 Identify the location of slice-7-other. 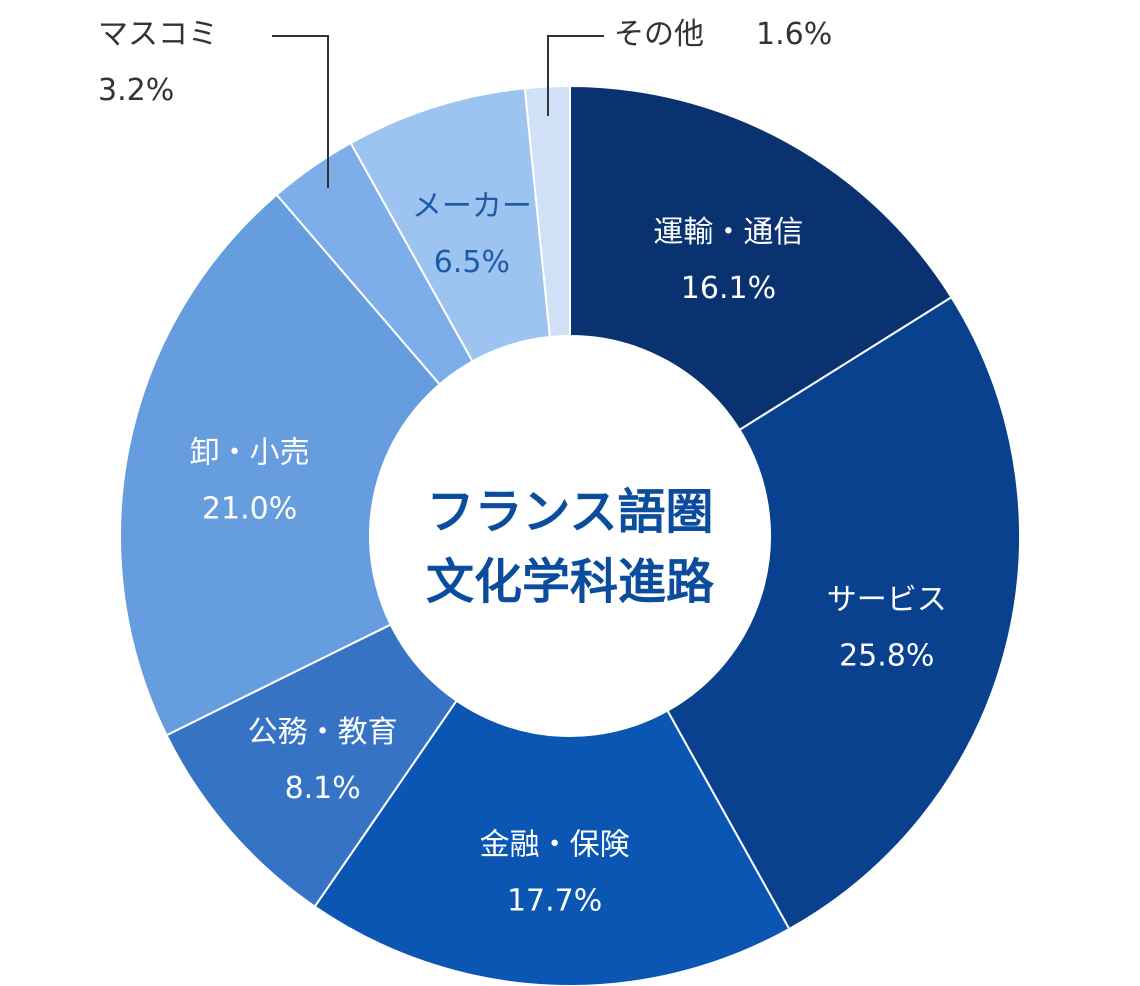
(547, 211).